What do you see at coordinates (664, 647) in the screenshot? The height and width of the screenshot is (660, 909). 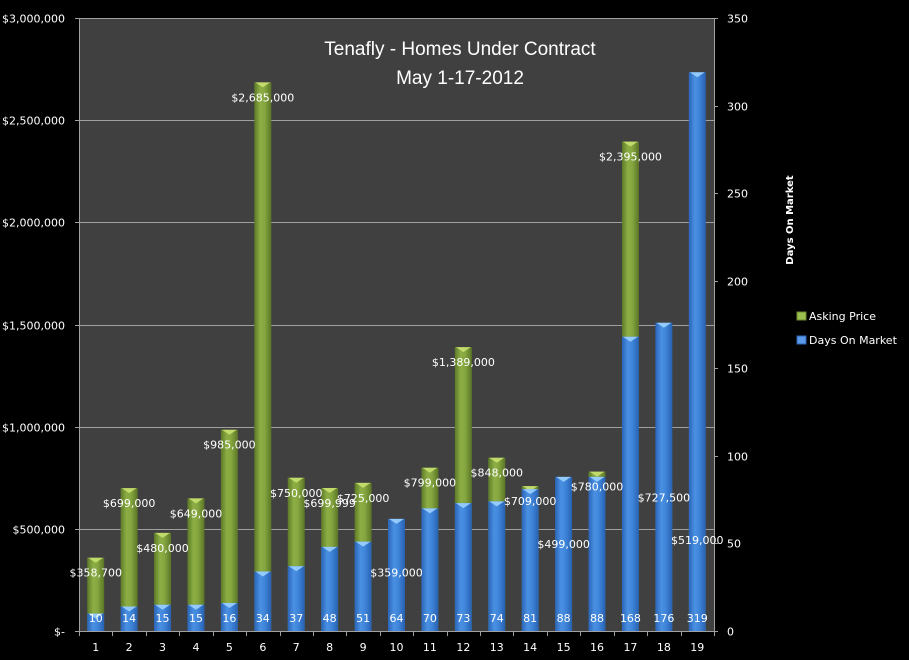 I see `x-axis-tick-label: 18` at bounding box center [664, 647].